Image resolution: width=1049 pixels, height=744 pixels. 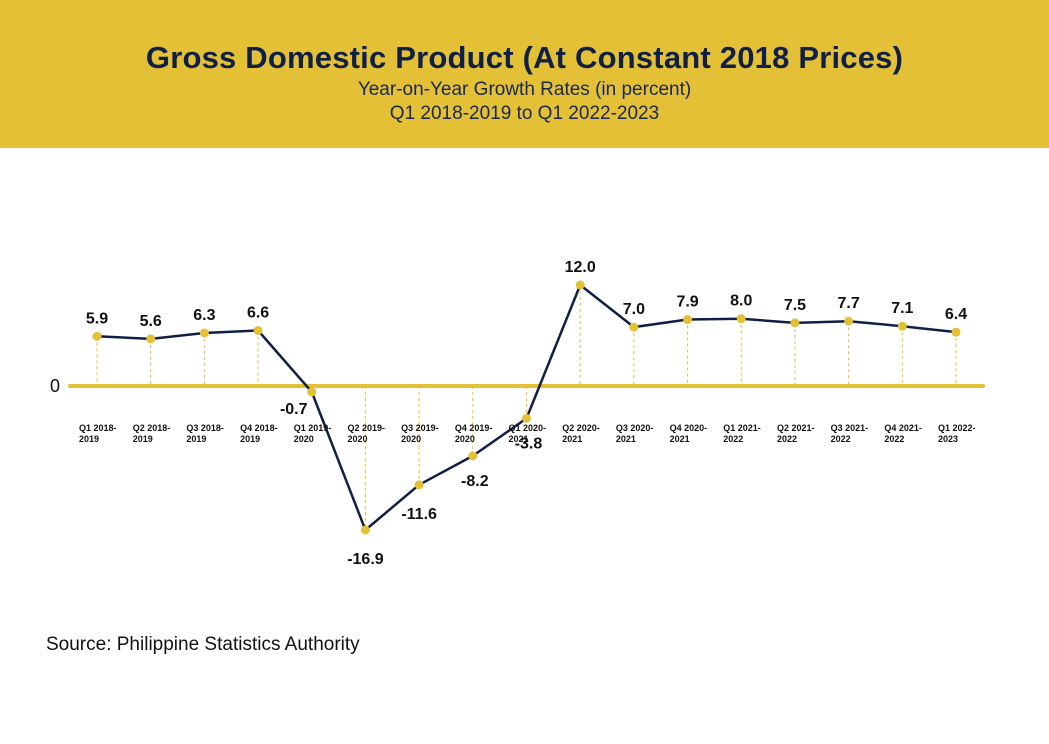 What do you see at coordinates (957, 433) in the screenshot?
I see `category-label: Q1 2022-2023` at bounding box center [957, 433].